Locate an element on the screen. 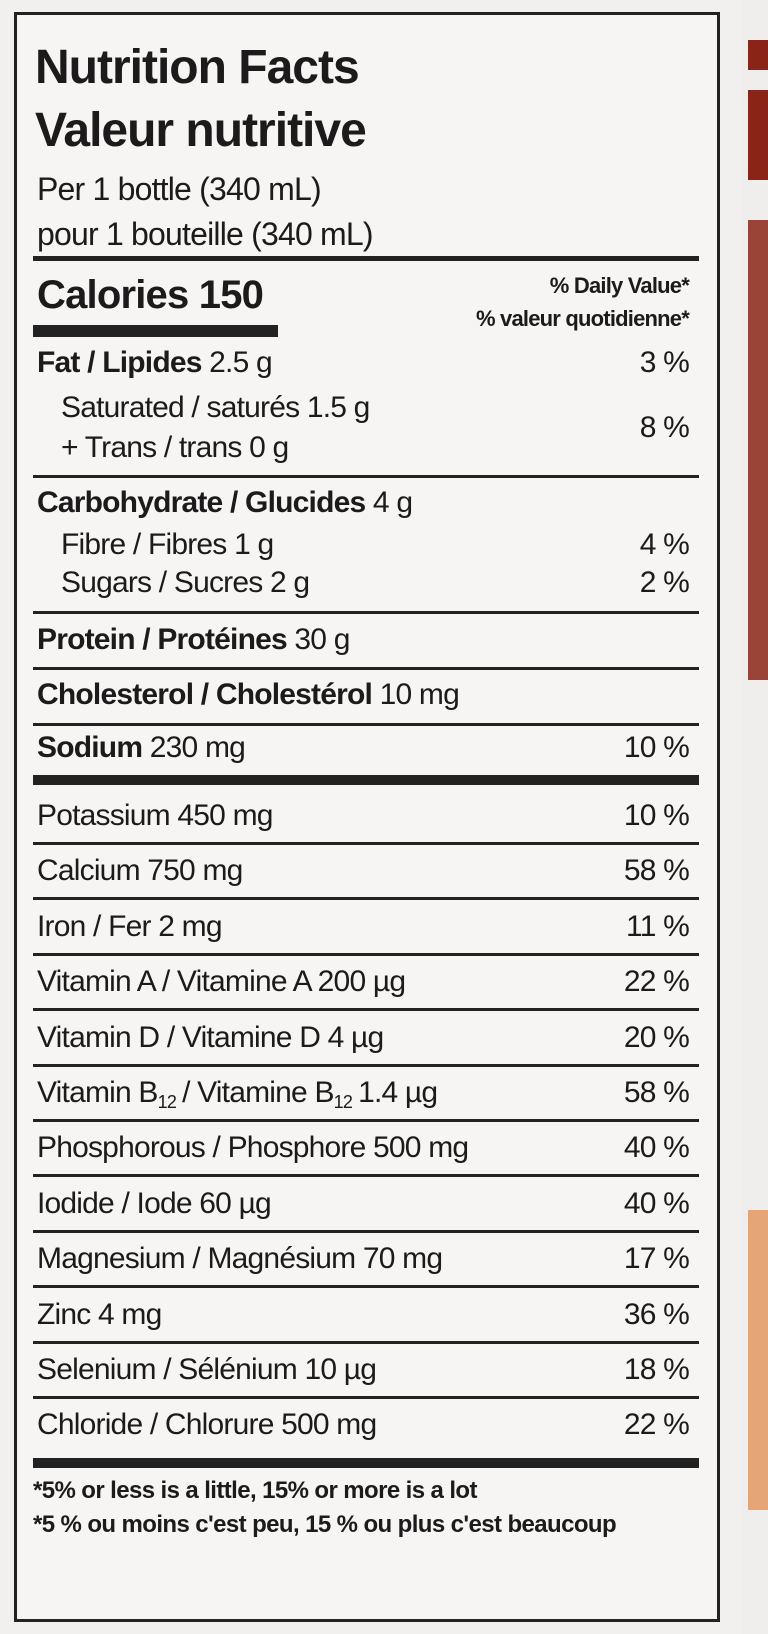 This screenshot has height=1634, width=768. calories-bar is located at coordinates (155, 331).